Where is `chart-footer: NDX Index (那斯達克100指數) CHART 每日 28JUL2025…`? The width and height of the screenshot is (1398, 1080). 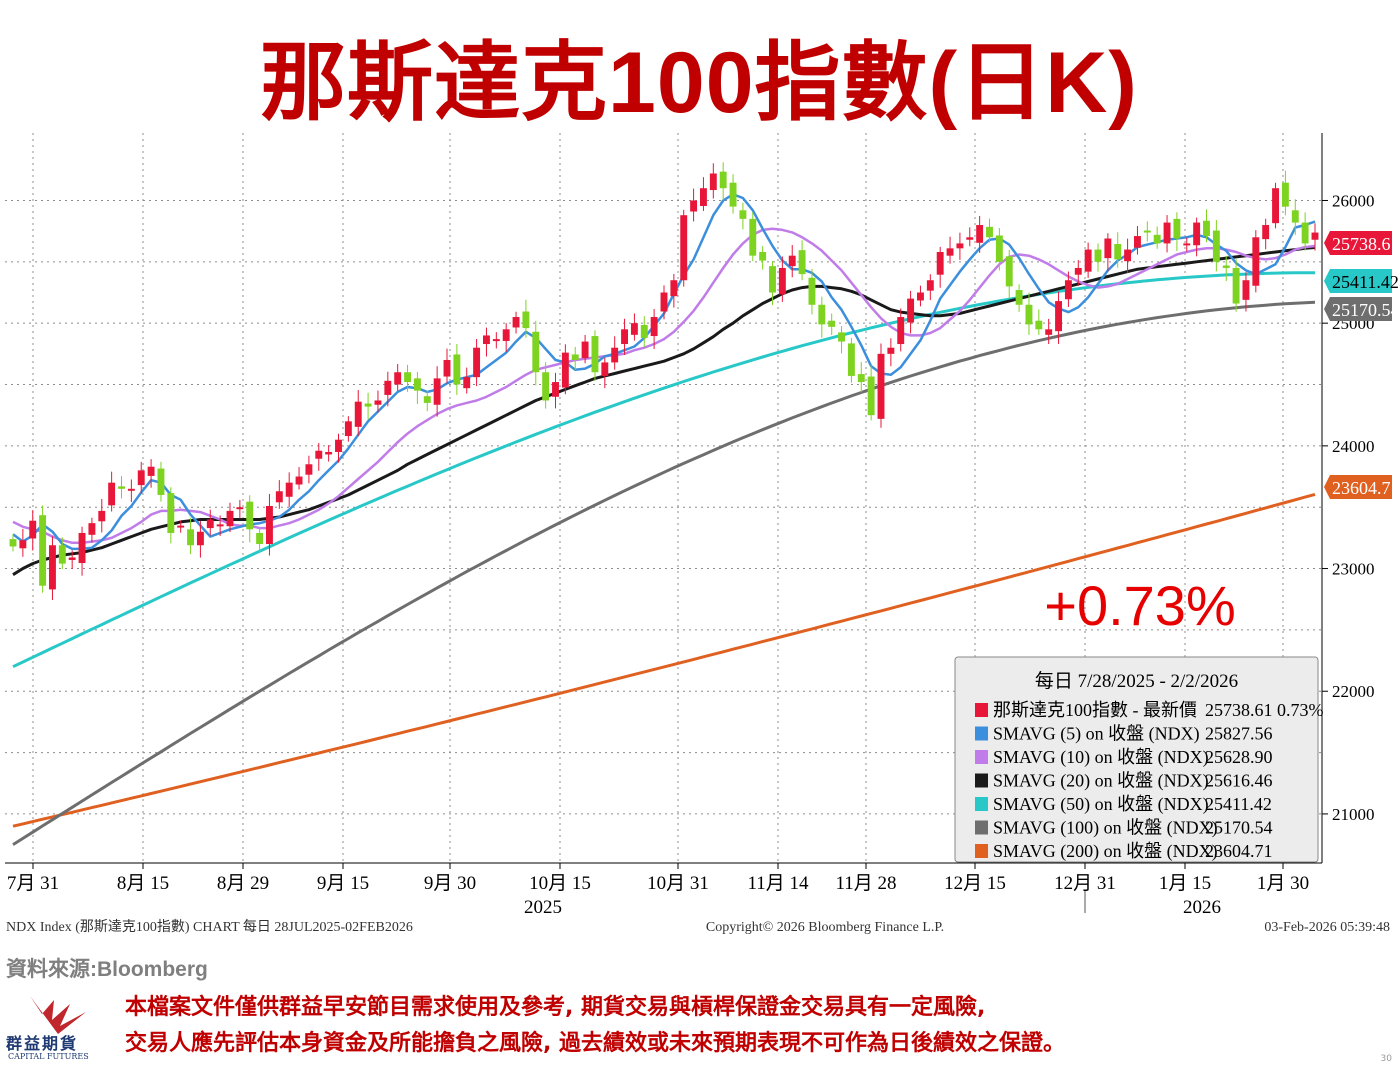
chart-footer: NDX Index (那斯達克100指數) CHART 每日 28JUL2025… is located at coordinates (698, 927).